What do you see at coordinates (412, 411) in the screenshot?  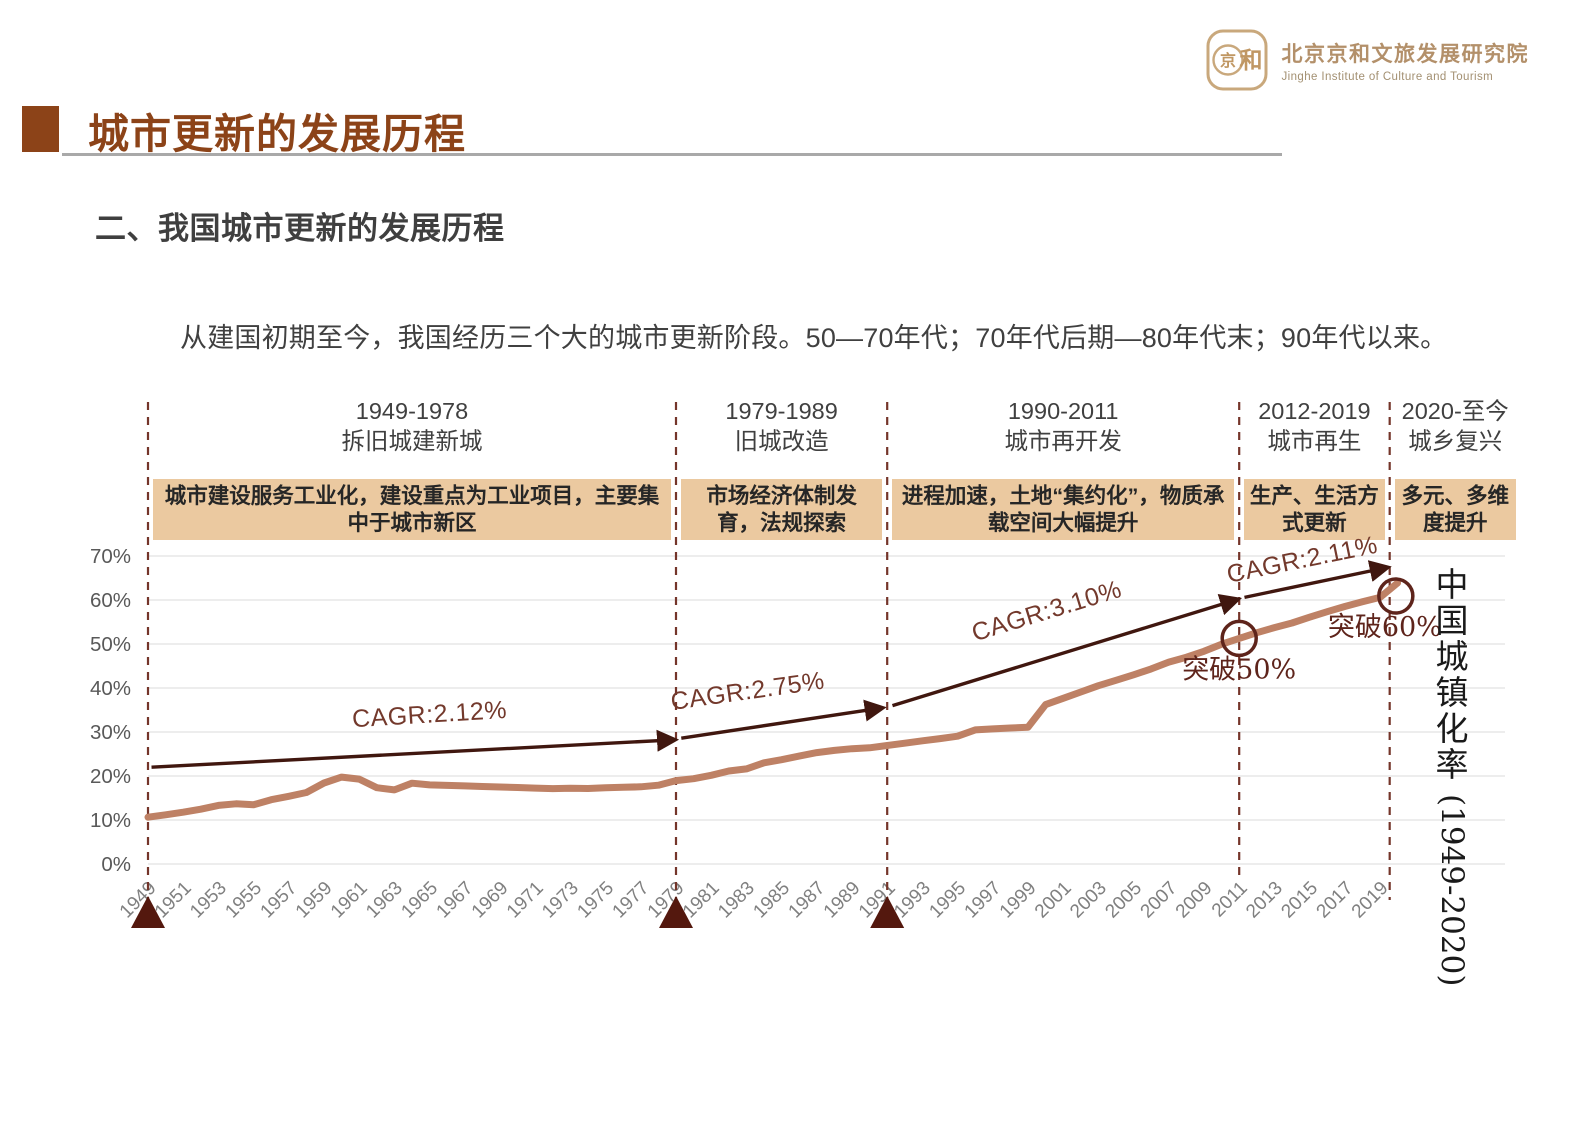 I see `period-years: 1949-1978` at bounding box center [412, 411].